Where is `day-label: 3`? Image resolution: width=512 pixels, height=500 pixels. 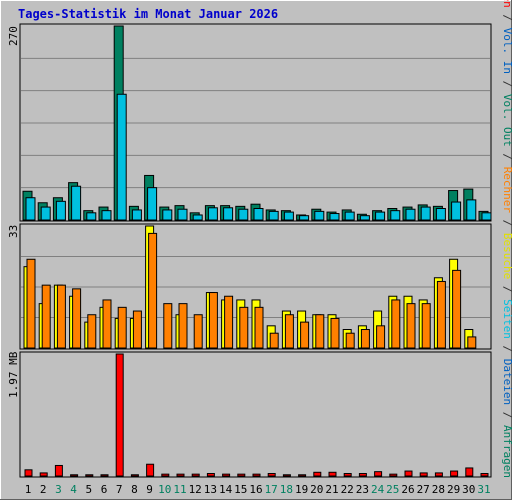 day-label: 3 is located at coordinates (58, 489).